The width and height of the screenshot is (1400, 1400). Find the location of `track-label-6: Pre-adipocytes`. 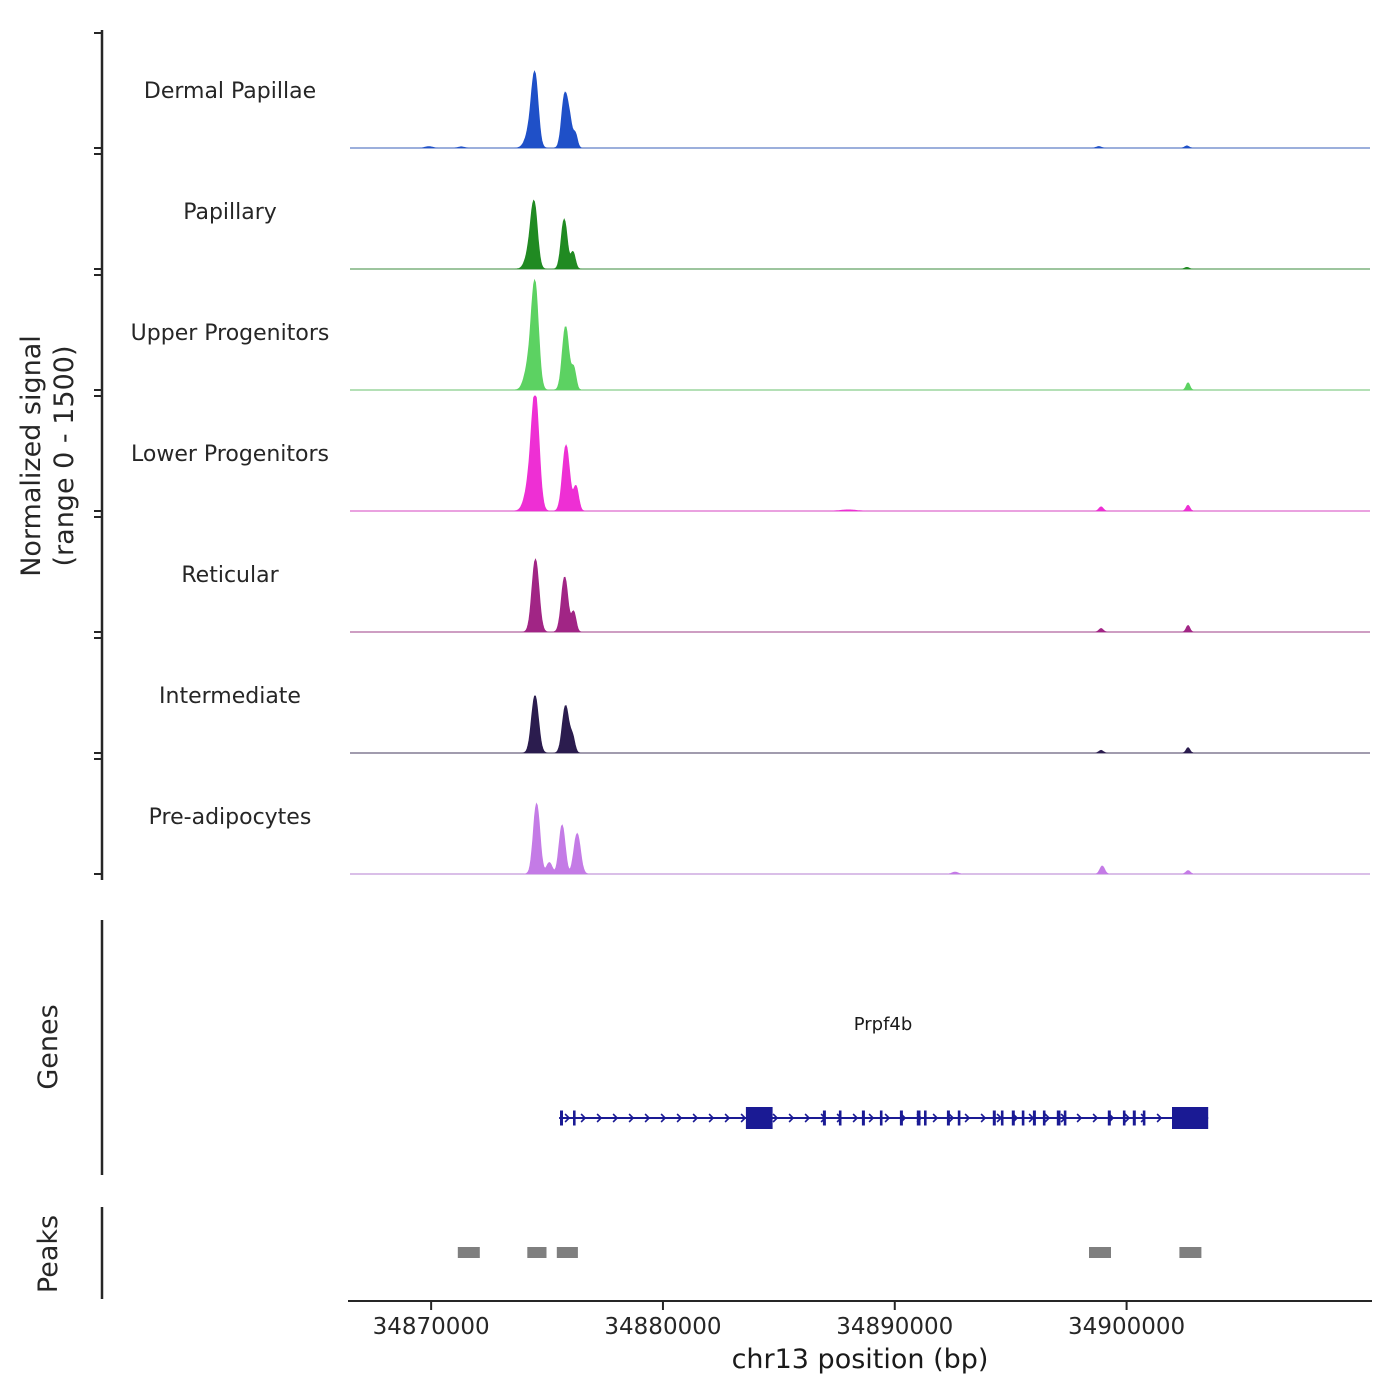

track-label-6: Pre-adipocytes is located at coordinates (230, 817).